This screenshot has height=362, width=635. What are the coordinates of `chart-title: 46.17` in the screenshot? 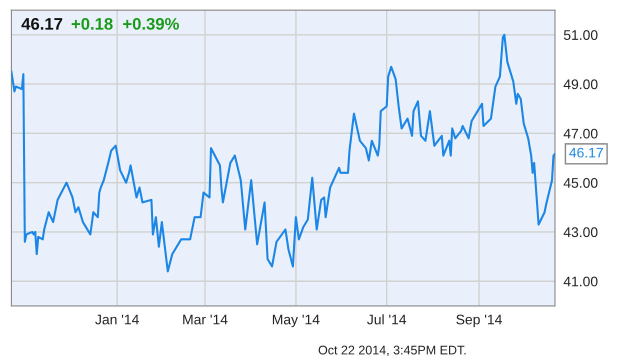 It's located at (41, 24).